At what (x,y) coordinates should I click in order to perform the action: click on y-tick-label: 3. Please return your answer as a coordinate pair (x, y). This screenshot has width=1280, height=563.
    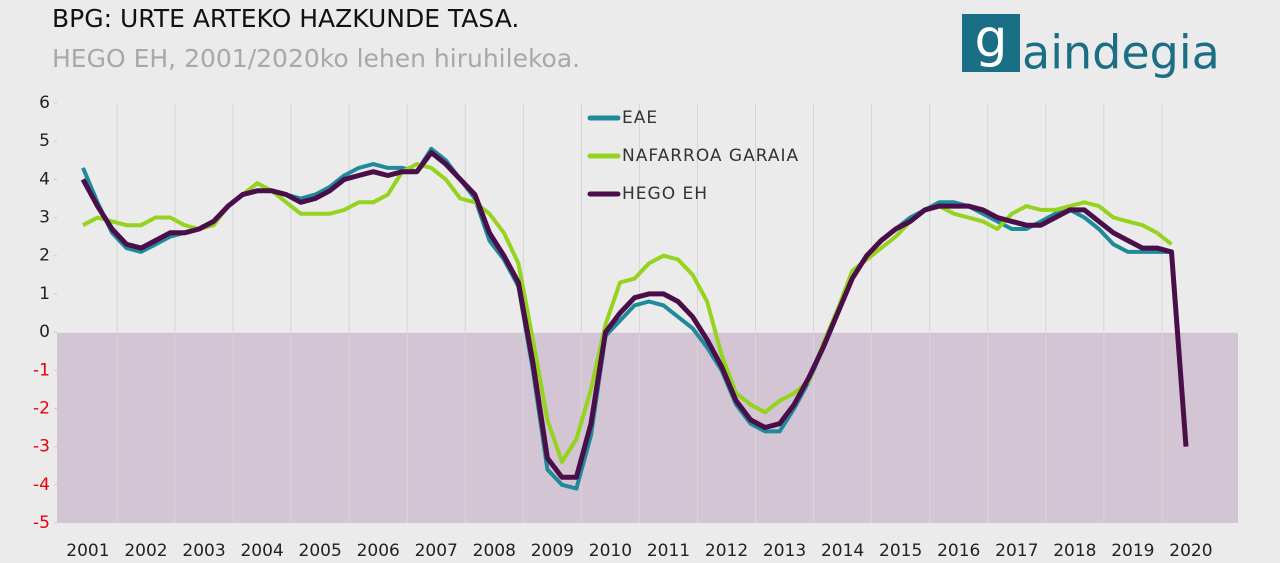
    Looking at the image, I should click on (44, 218).